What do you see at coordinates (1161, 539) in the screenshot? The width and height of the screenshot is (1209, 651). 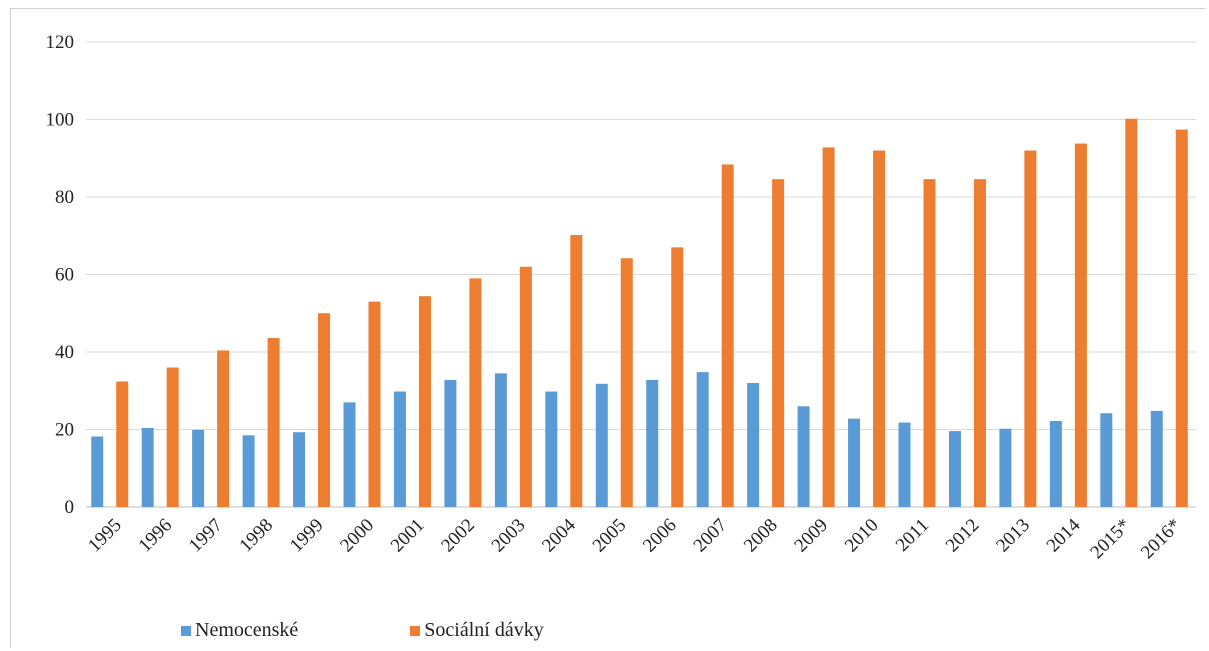 I see `x-tick-label: 2016*` at bounding box center [1161, 539].